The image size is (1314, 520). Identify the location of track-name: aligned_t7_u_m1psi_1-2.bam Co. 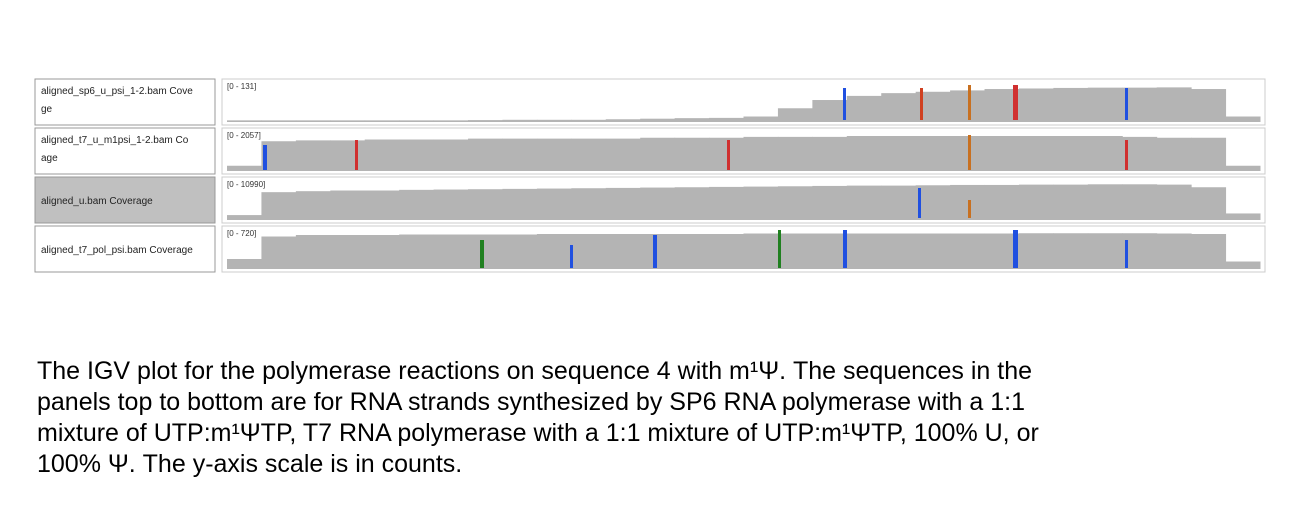
(115, 140).